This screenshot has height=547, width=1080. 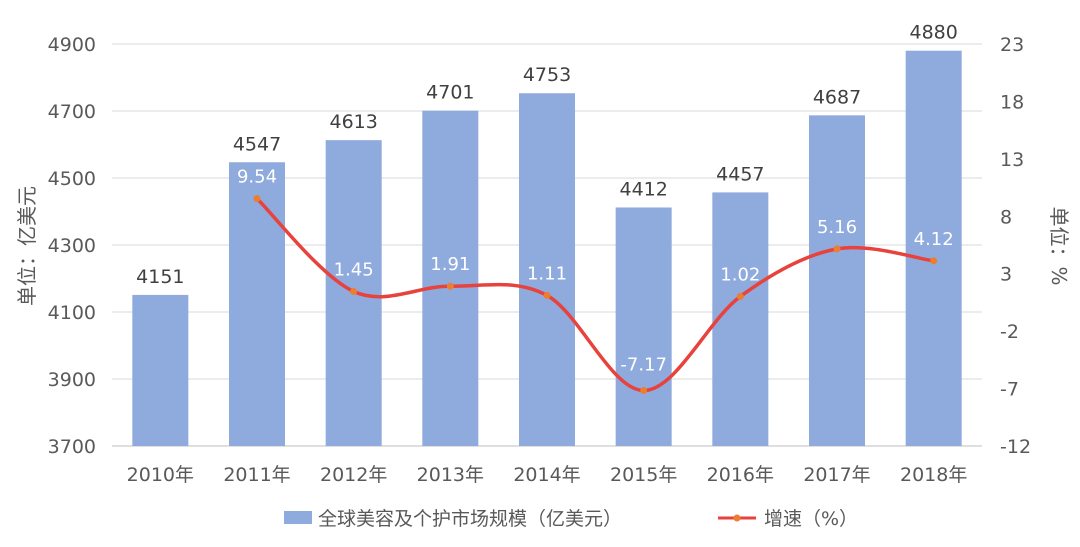 What do you see at coordinates (643, 475) in the screenshot?
I see `x-tick-label: 2015年` at bounding box center [643, 475].